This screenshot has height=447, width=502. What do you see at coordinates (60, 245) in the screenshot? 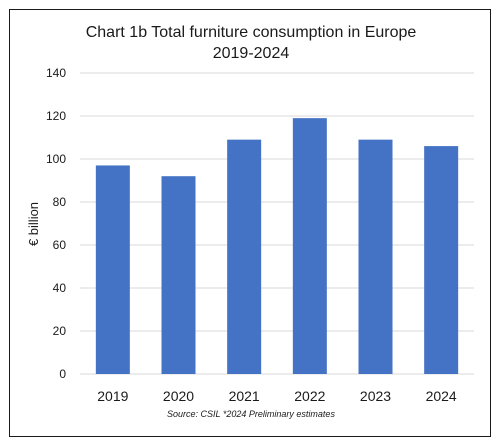
I see `y-tick-label: 60` at bounding box center [60, 245].